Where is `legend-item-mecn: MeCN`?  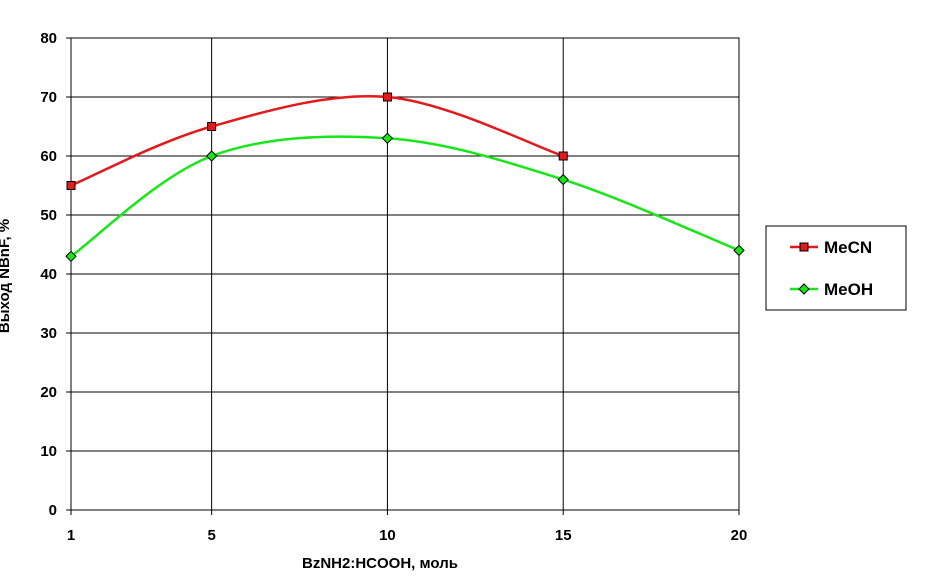 legend-item-mecn: MeCN is located at coordinates (831, 247).